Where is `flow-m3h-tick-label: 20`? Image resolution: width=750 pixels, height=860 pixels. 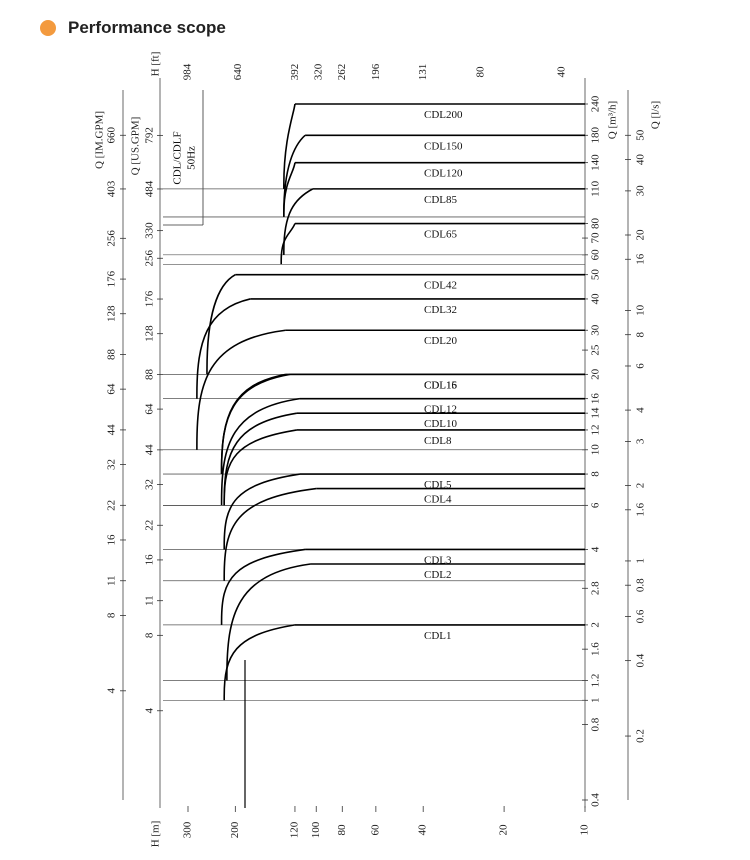
flow-m3h-tick-label: 20 is located at coordinates (596, 374).